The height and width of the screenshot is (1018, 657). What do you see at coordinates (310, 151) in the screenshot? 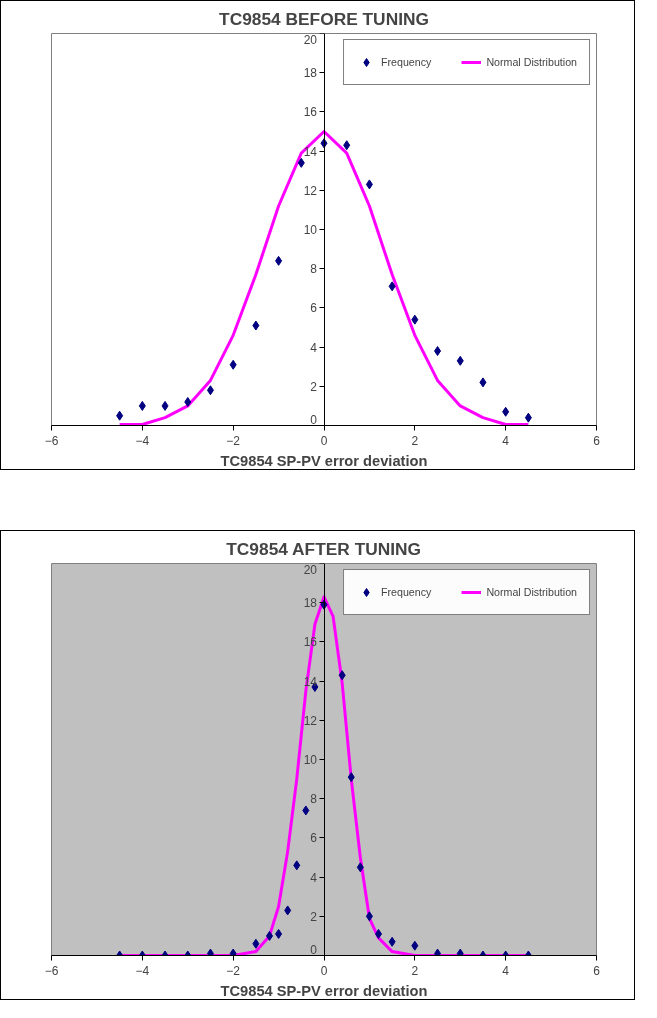
I see `y-tick-label: 14` at bounding box center [310, 151].